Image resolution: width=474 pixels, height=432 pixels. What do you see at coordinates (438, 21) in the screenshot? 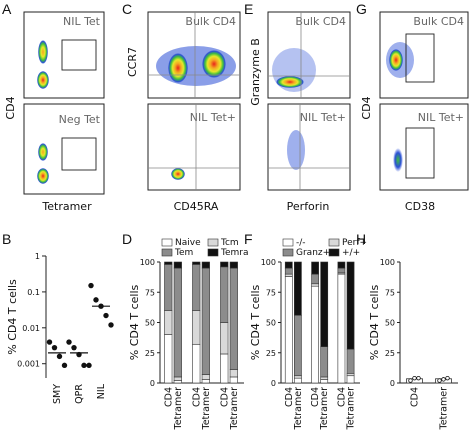
I see `flow-g-top-title: Bulk CD4` at bounding box center [438, 21].